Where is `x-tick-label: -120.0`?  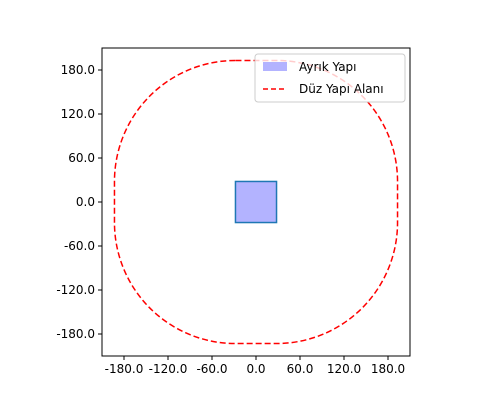
x-tick-label: -120.0 is located at coordinates (168, 369).